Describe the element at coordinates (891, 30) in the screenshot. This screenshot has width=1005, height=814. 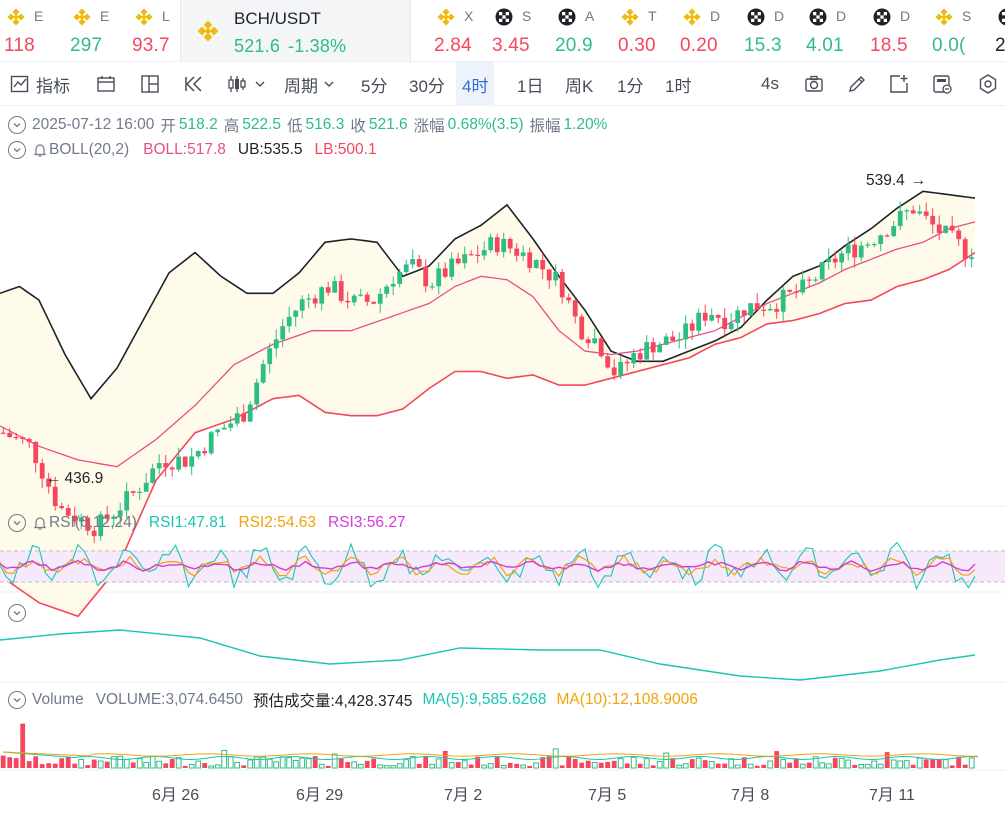
I see `ticker-item: D 18.5` at that location.